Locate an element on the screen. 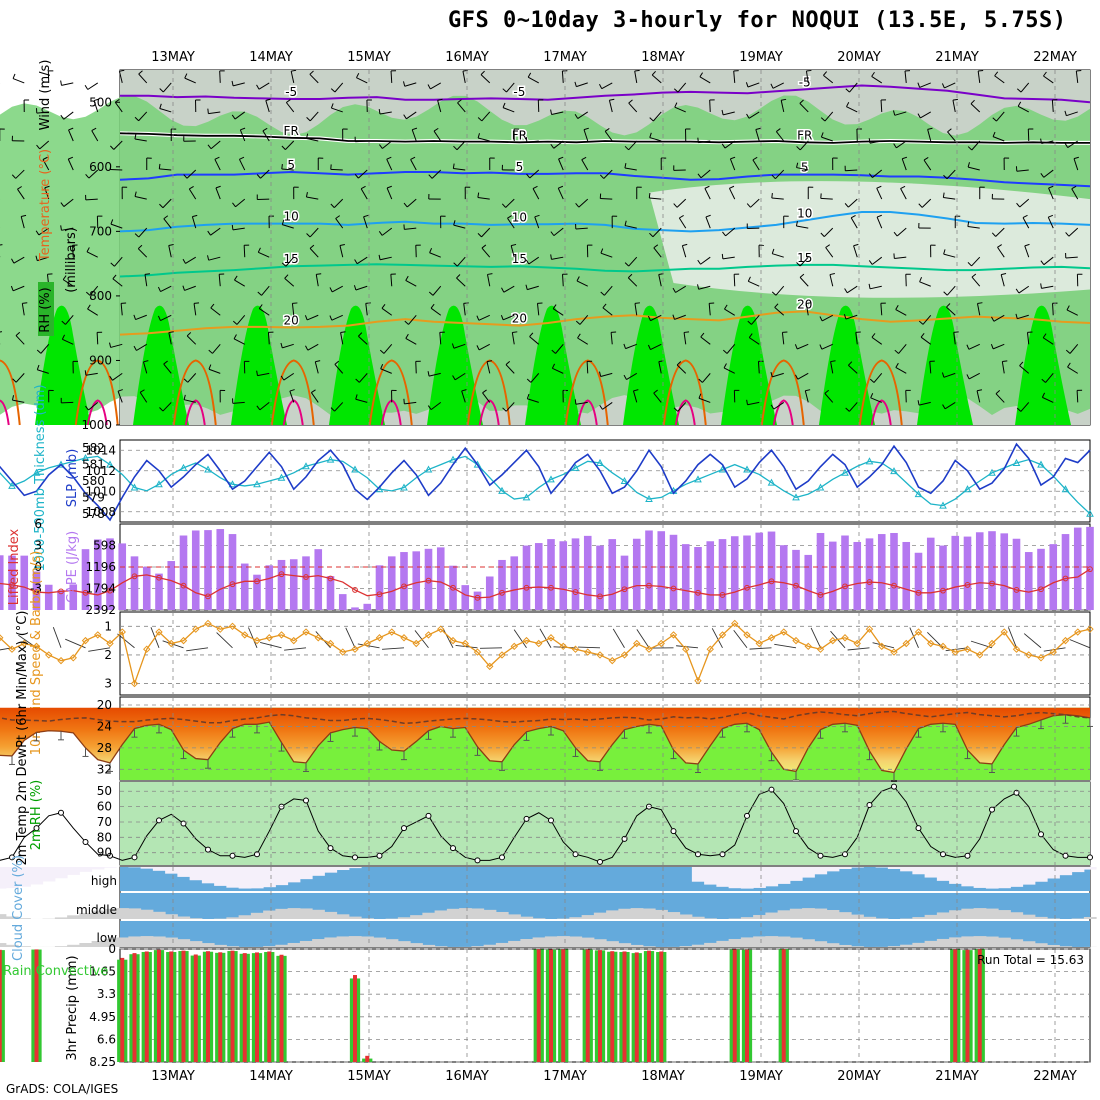  cape-tick-label: 1196 is located at coordinates (100, 567).